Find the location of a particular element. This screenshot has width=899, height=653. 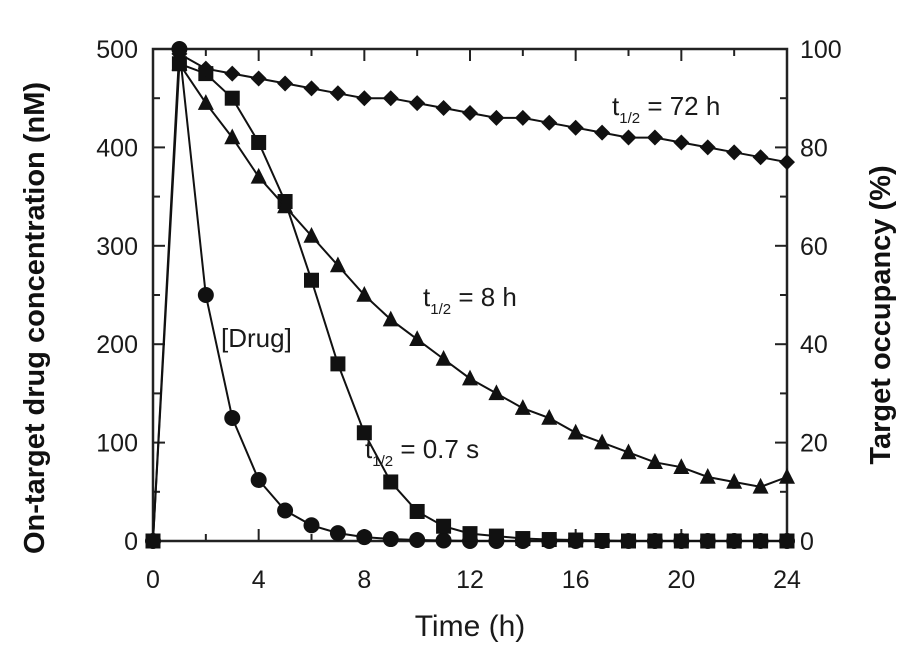

y2-tick-labels: 0 20 40 60 80 100 is located at coordinates (821, 296).